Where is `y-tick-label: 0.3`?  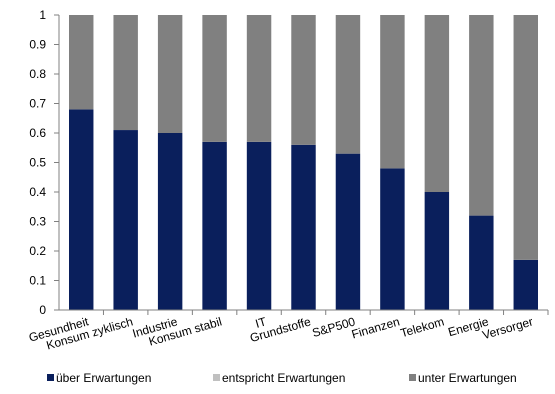
y-tick-label: 0.3 is located at coordinates (37, 222).